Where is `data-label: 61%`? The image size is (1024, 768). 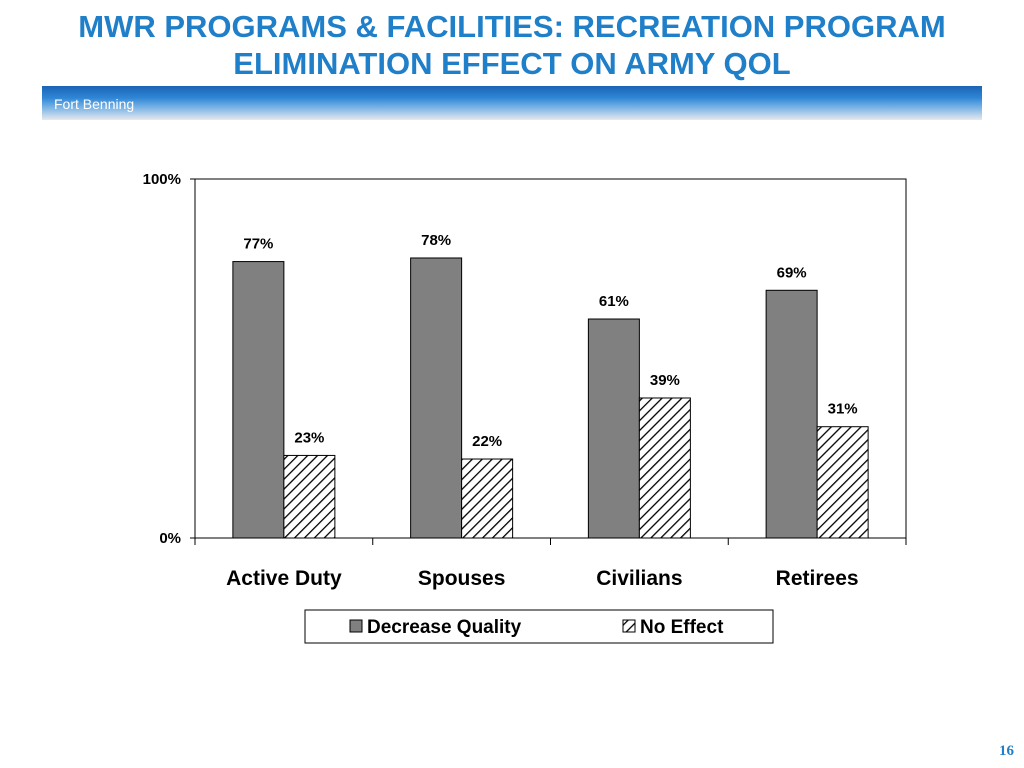
data-label: 61% is located at coordinates (614, 301).